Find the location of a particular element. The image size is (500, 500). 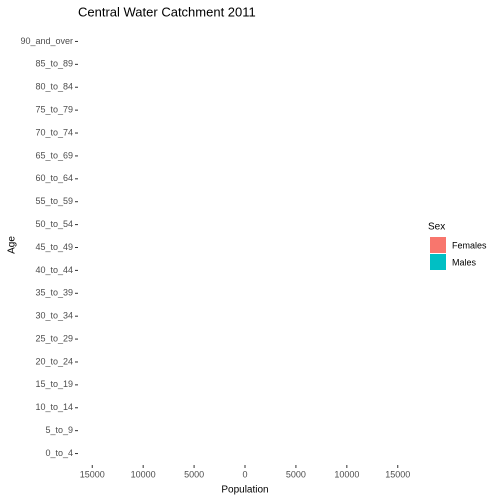

y-tick-label: 40_to_44 is located at coordinates (54, 270).